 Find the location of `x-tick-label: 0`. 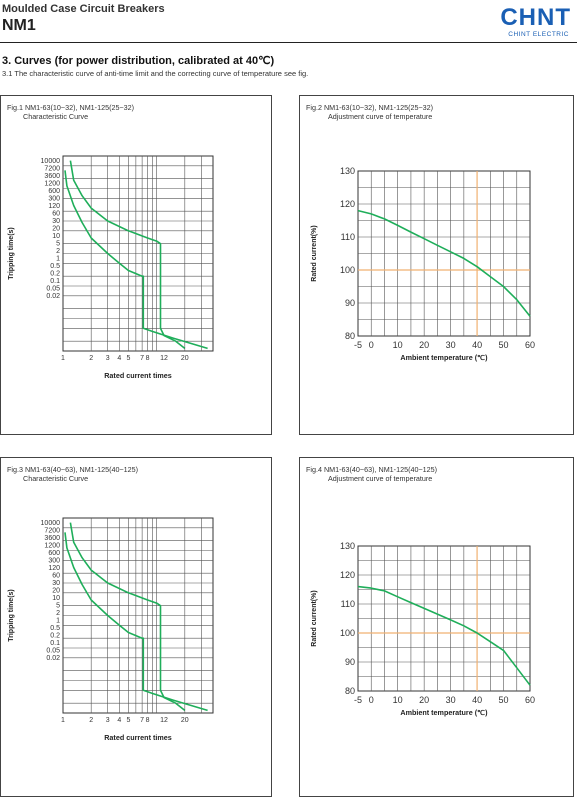

x-tick-label: 0 is located at coordinates (371, 345).